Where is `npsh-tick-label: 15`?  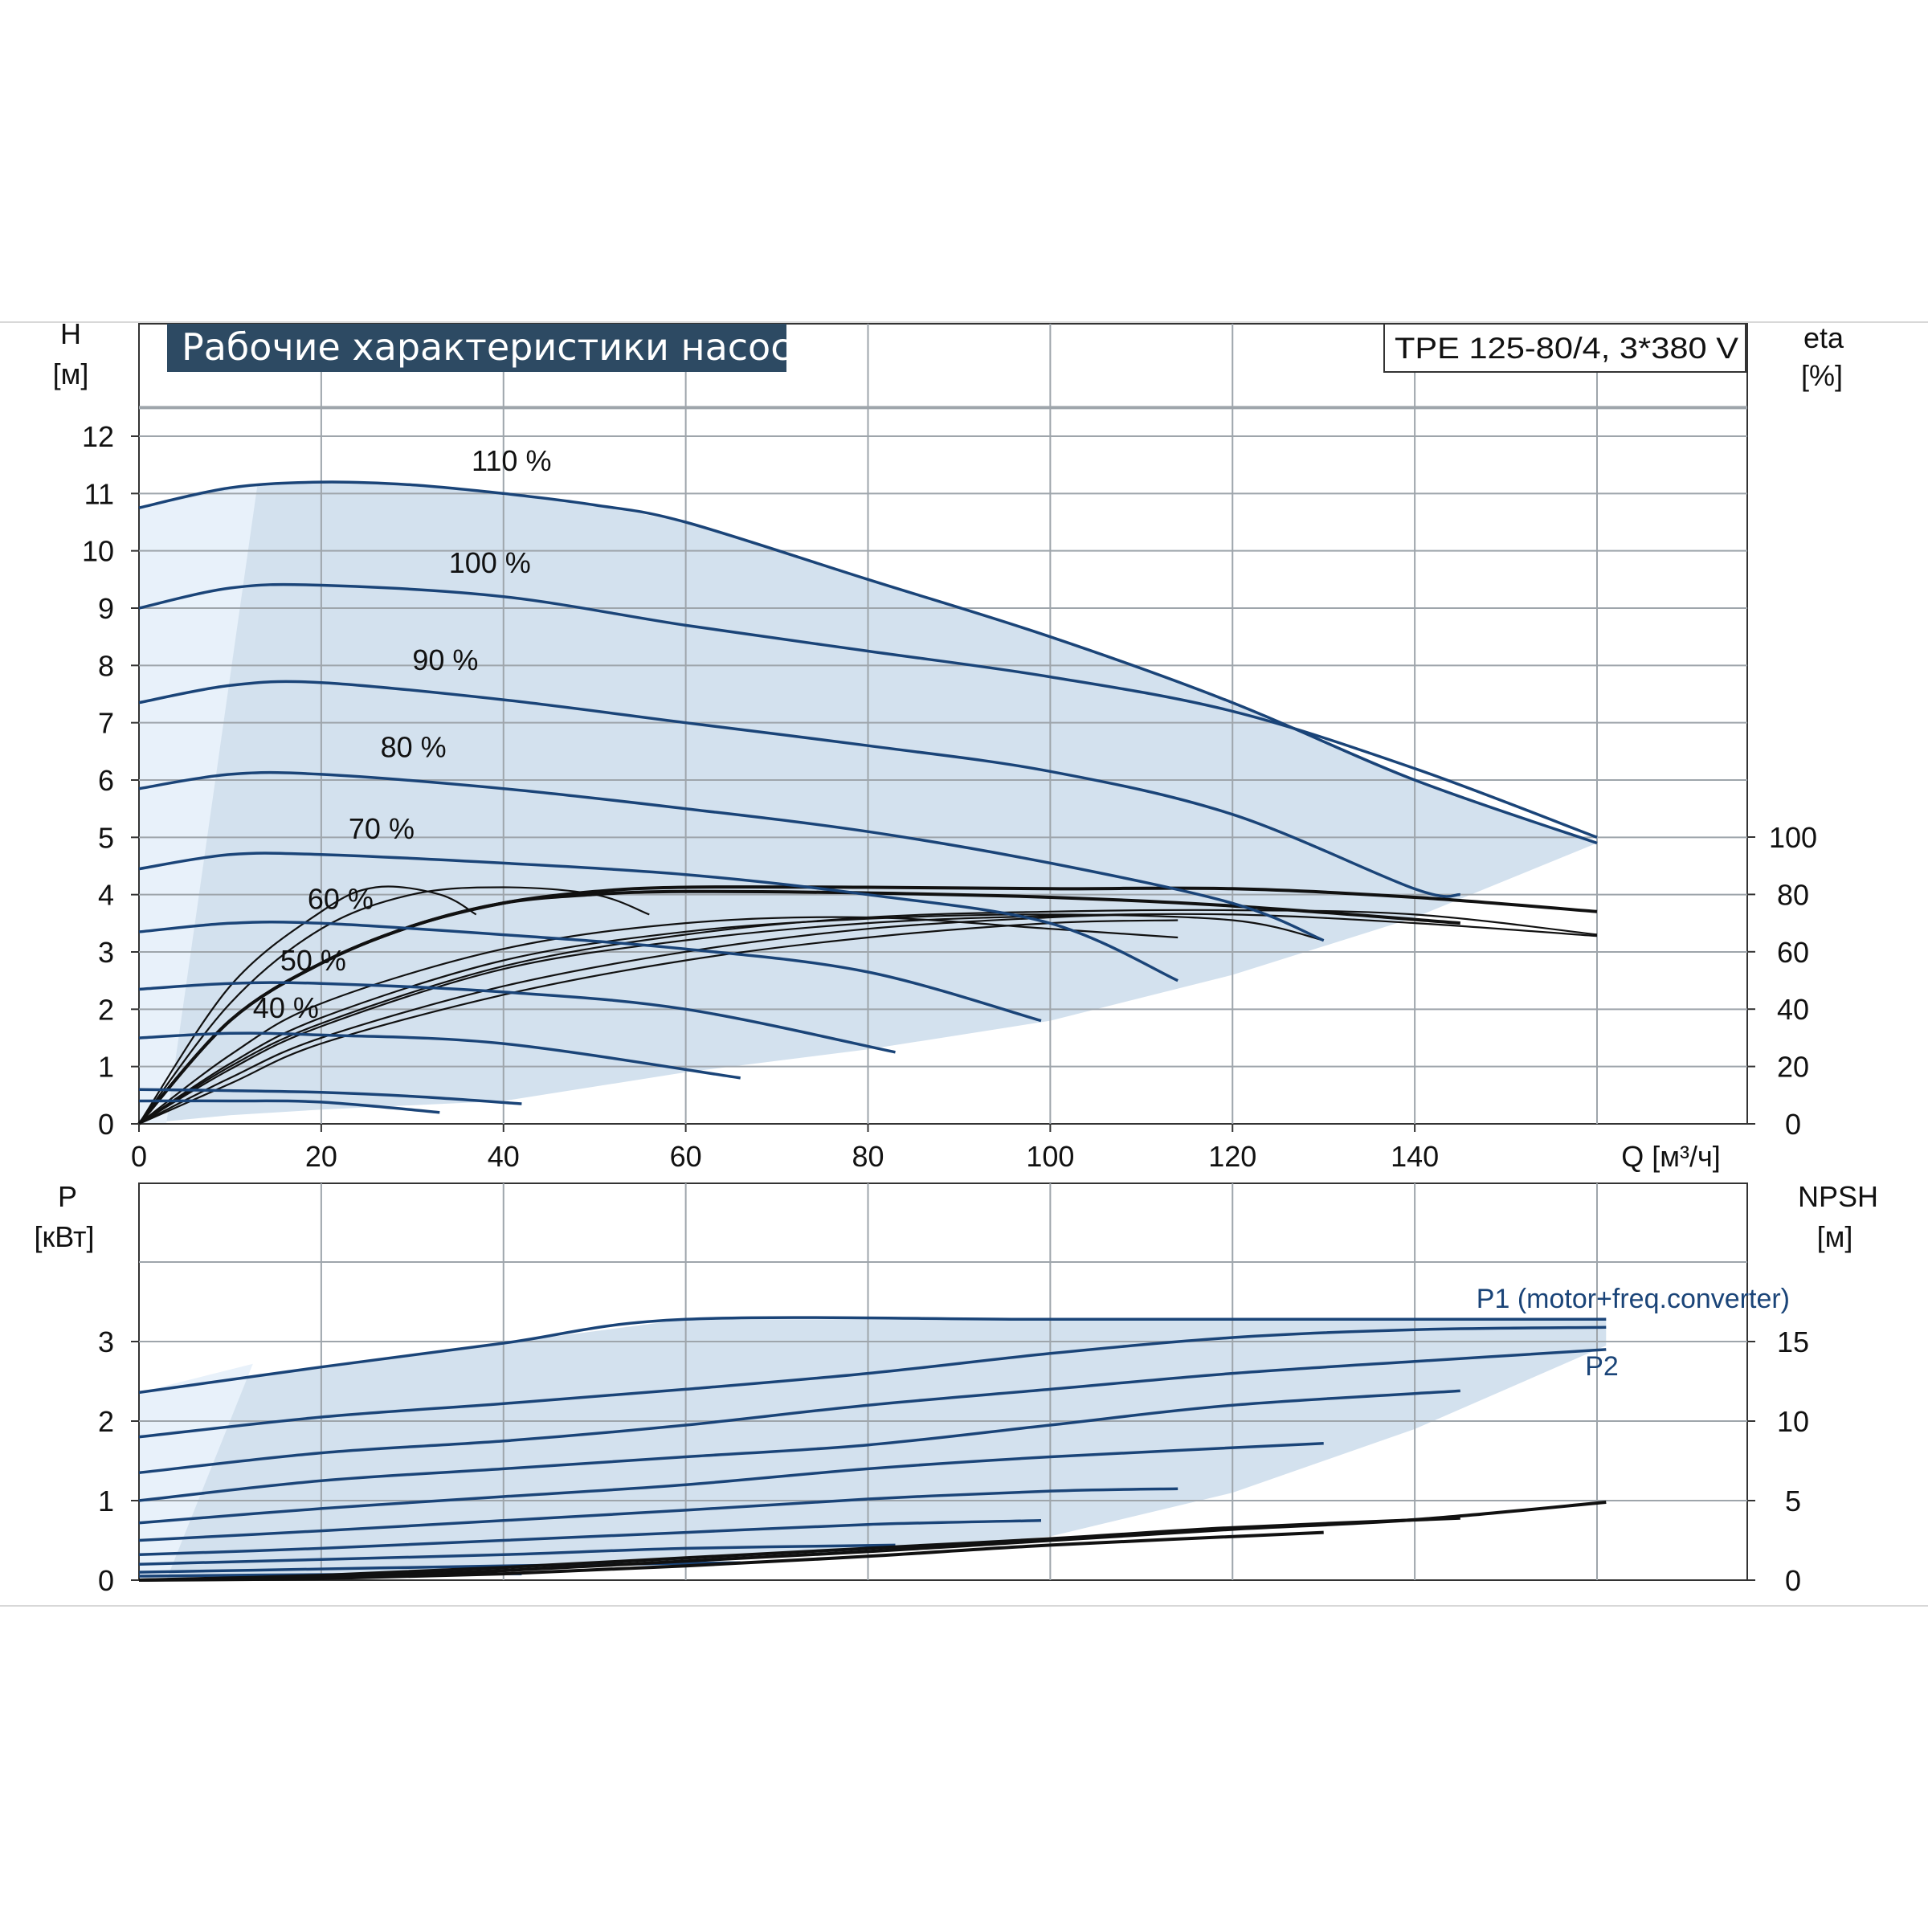 npsh-tick-label: 15 is located at coordinates (1793, 1341).